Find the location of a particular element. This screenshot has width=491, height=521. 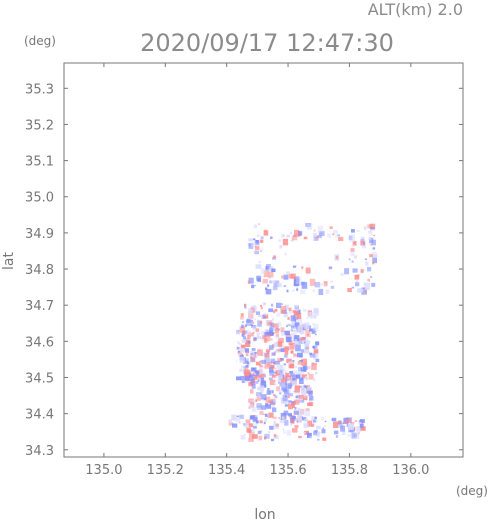

y-axis-unit: (deg) is located at coordinates (40, 41).